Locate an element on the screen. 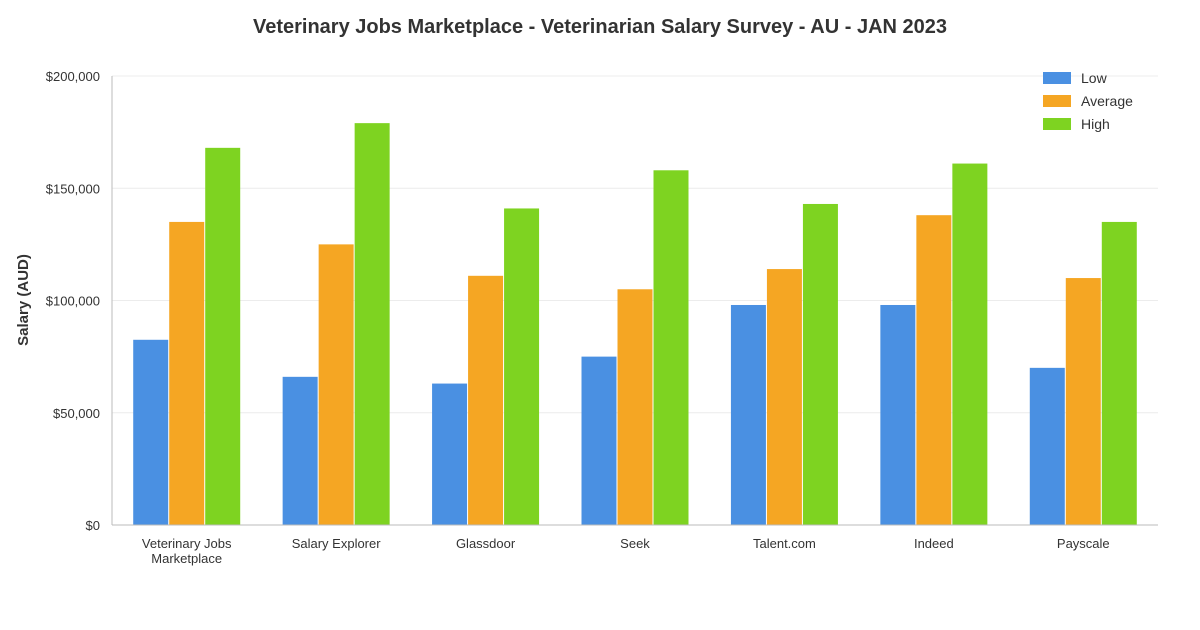 This screenshot has height=630, width=1200. x-tick-label: Talent.com is located at coordinates (784, 543).